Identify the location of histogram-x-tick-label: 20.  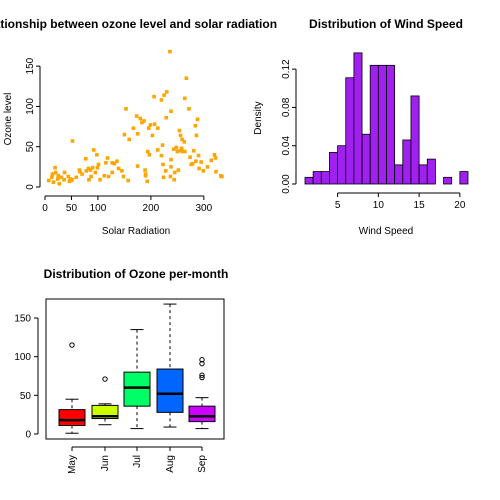
(460, 205).